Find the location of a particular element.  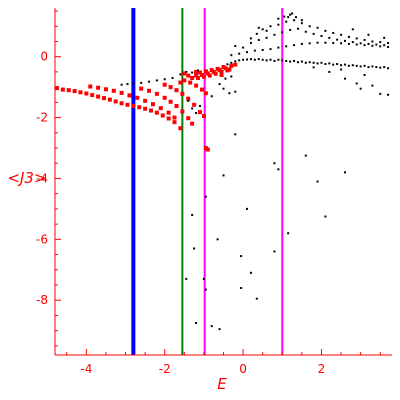

y-tick-label-5: -8 is located at coordinates (42, 300).